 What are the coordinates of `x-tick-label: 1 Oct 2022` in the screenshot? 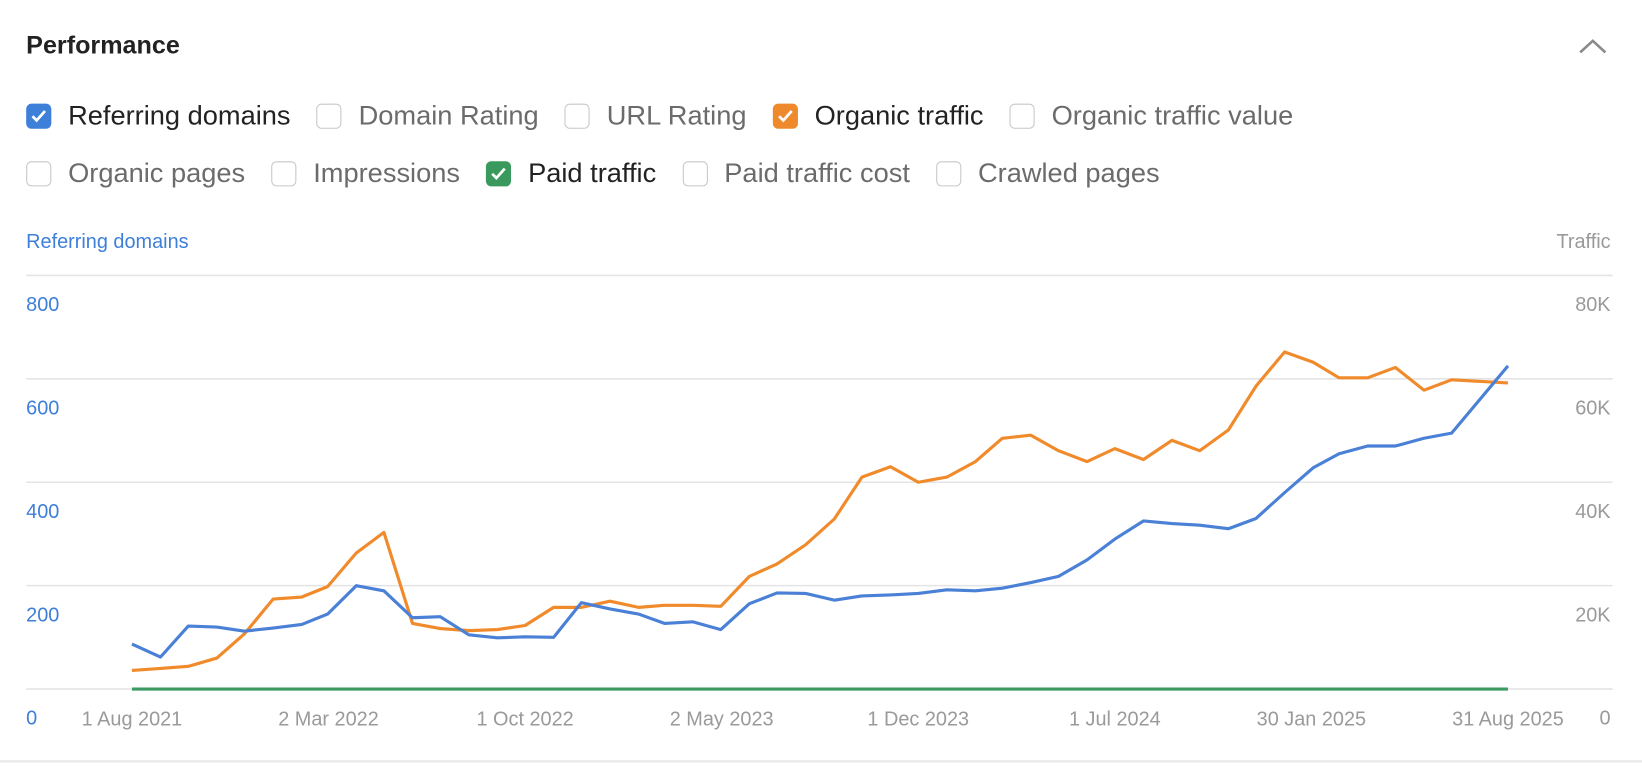 It's located at (524, 720).